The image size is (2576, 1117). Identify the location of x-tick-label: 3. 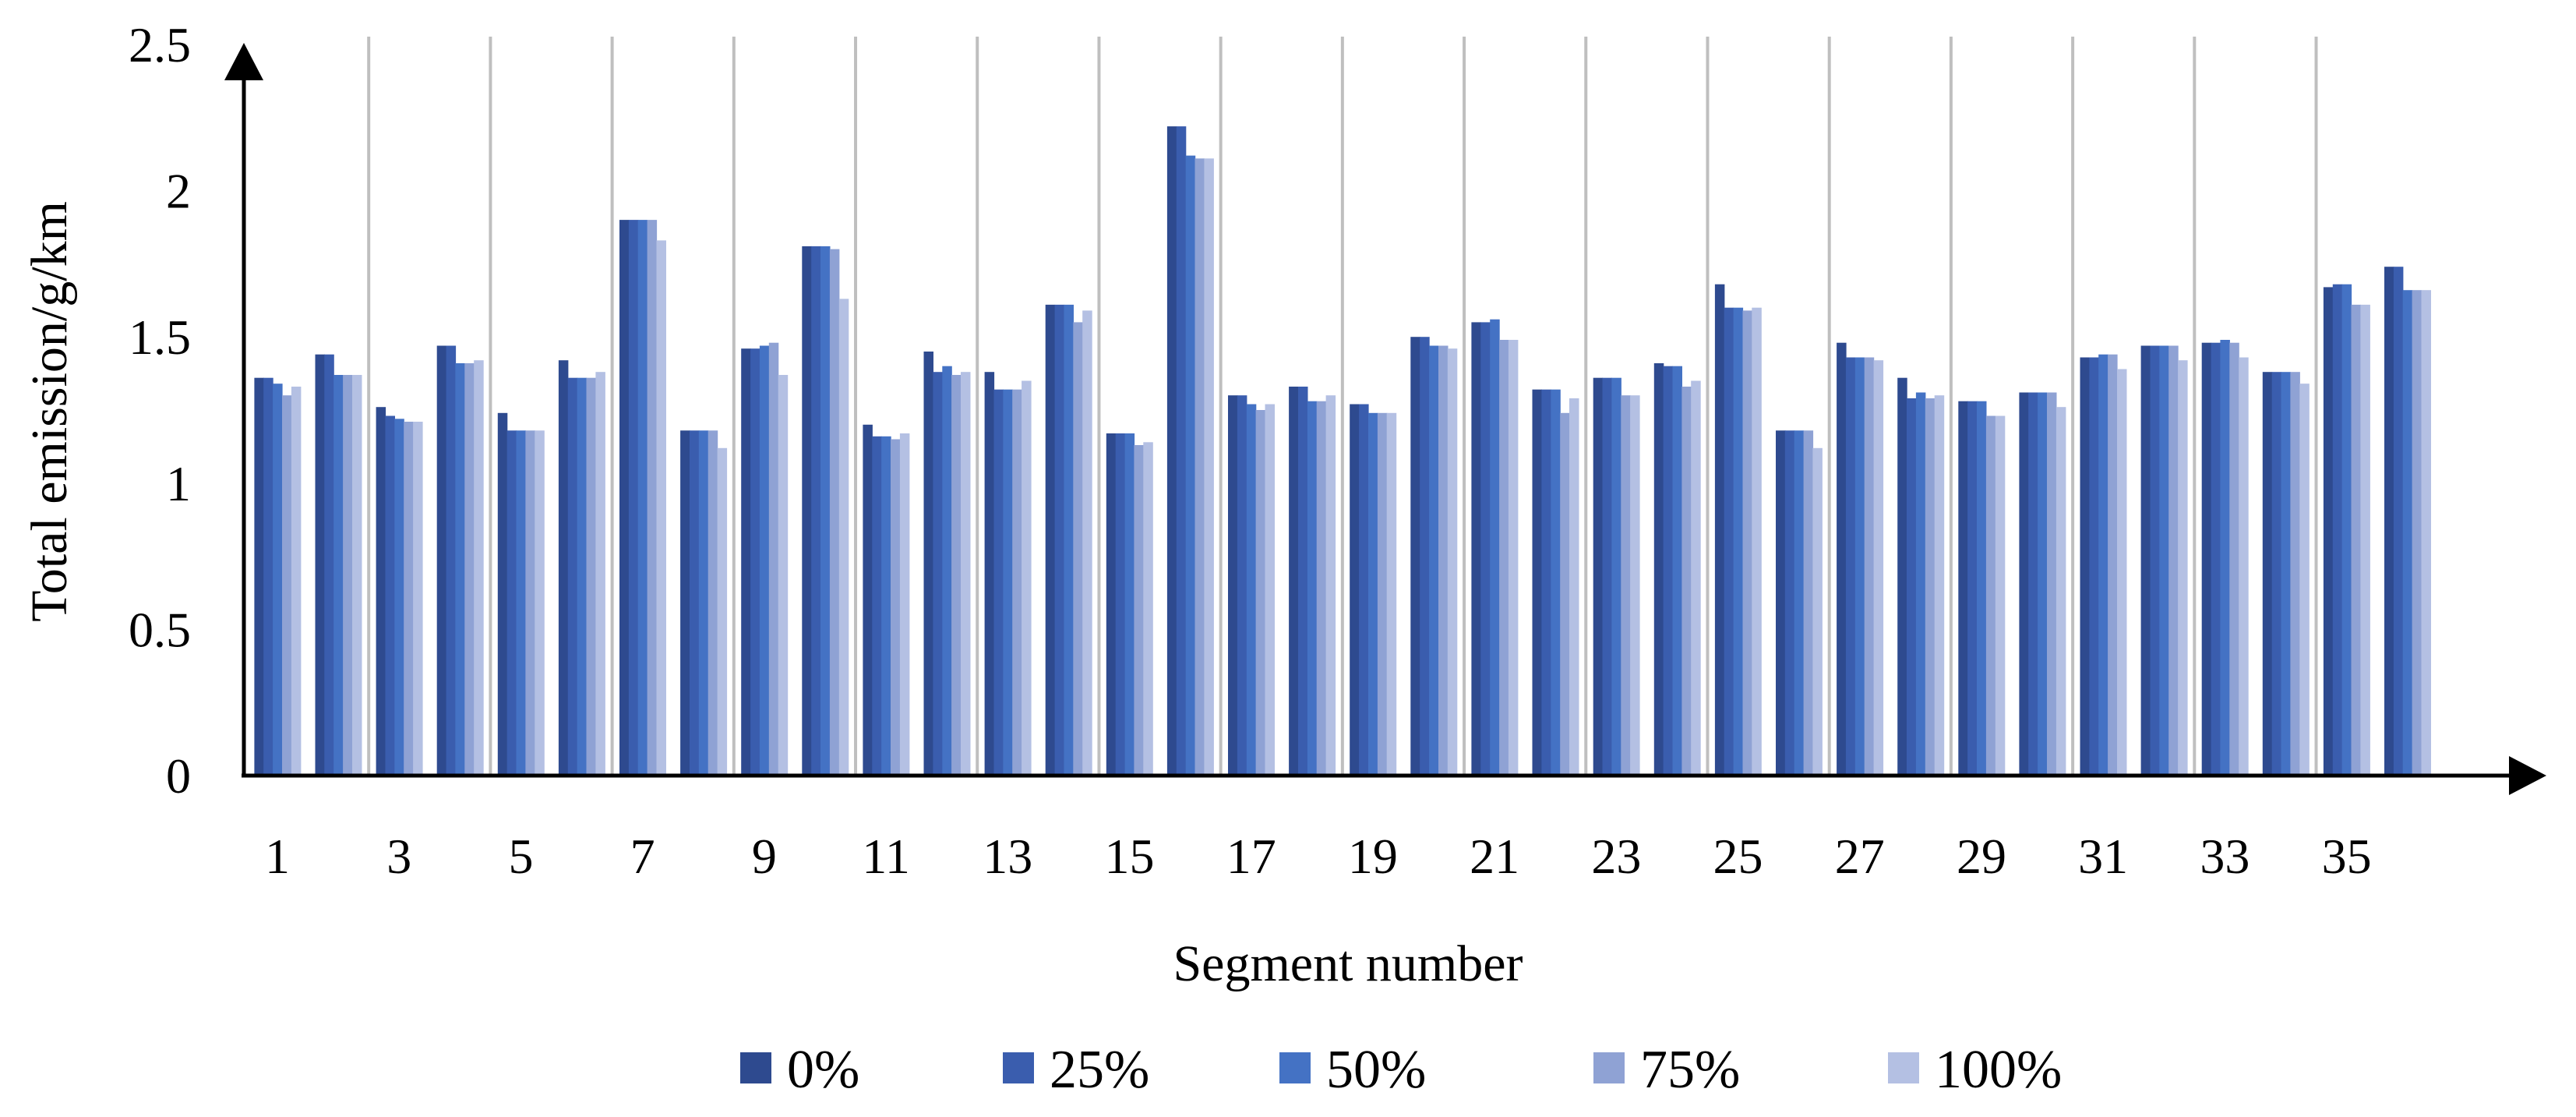
(398, 856).